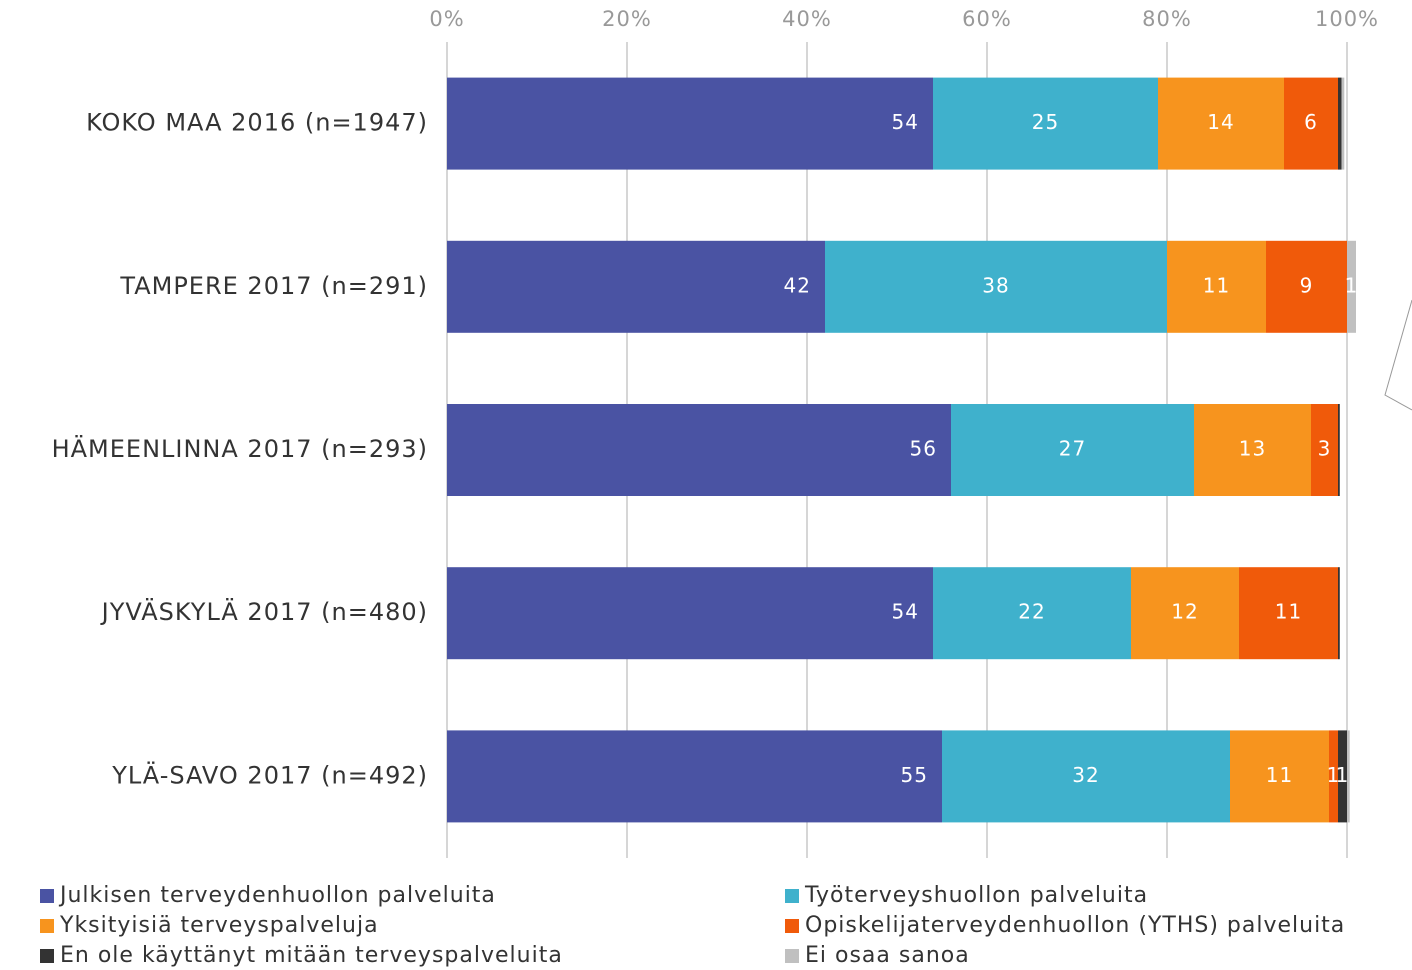 Image resolution: width=1412 pixels, height=970 pixels. What do you see at coordinates (277, 895) in the screenshot?
I see `legend-label: Julkisen terveydenhuollon palveluita` at bounding box center [277, 895].